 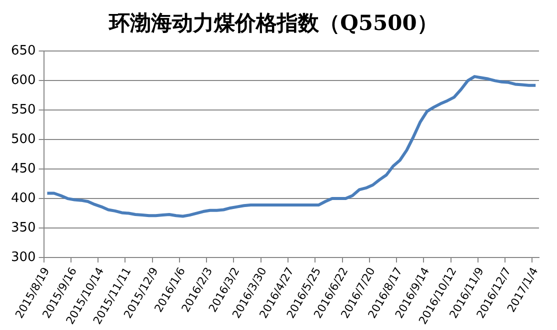 I want to click on y-tick-label: 500, so click(x=23, y=139).